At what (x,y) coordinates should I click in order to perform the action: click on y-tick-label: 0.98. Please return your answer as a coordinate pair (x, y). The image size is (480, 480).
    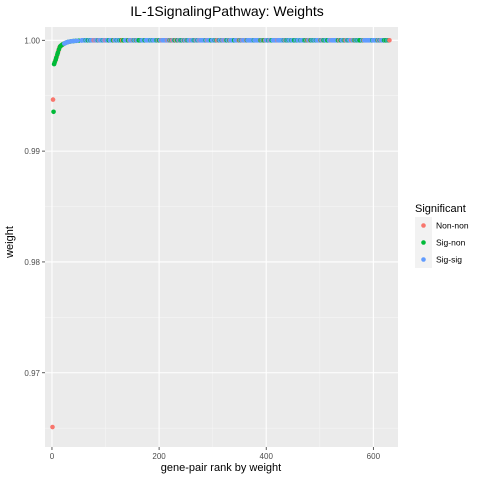
    Looking at the image, I should click on (32, 262).